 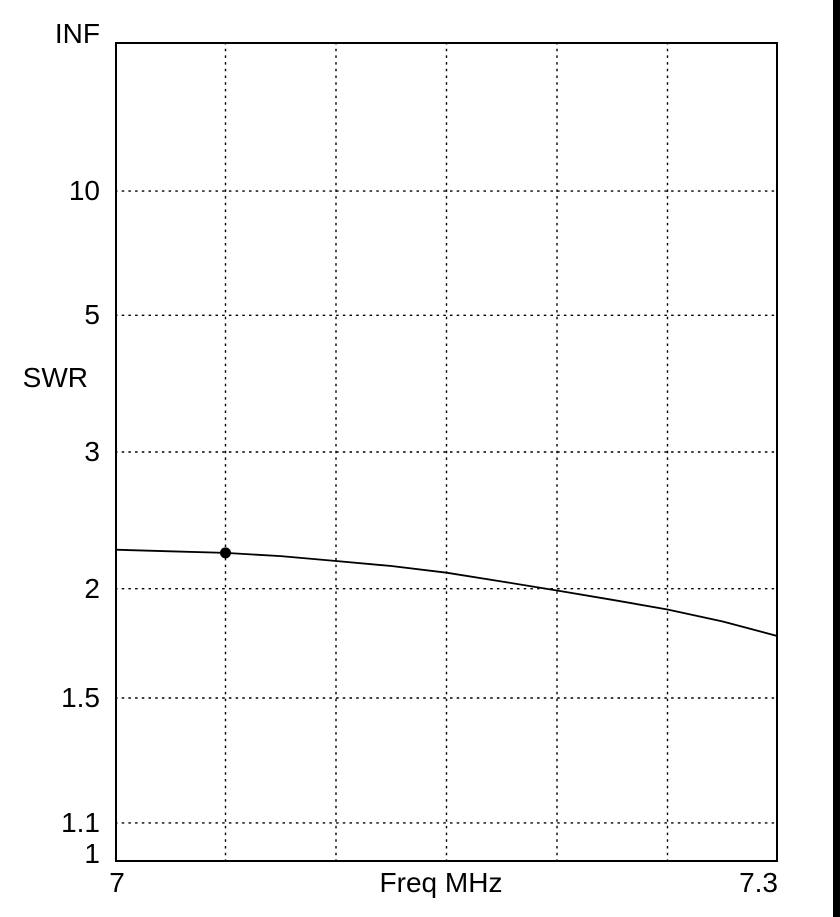 What do you see at coordinates (758, 882) in the screenshot?
I see `x-tick-label-max: 7.3` at bounding box center [758, 882].